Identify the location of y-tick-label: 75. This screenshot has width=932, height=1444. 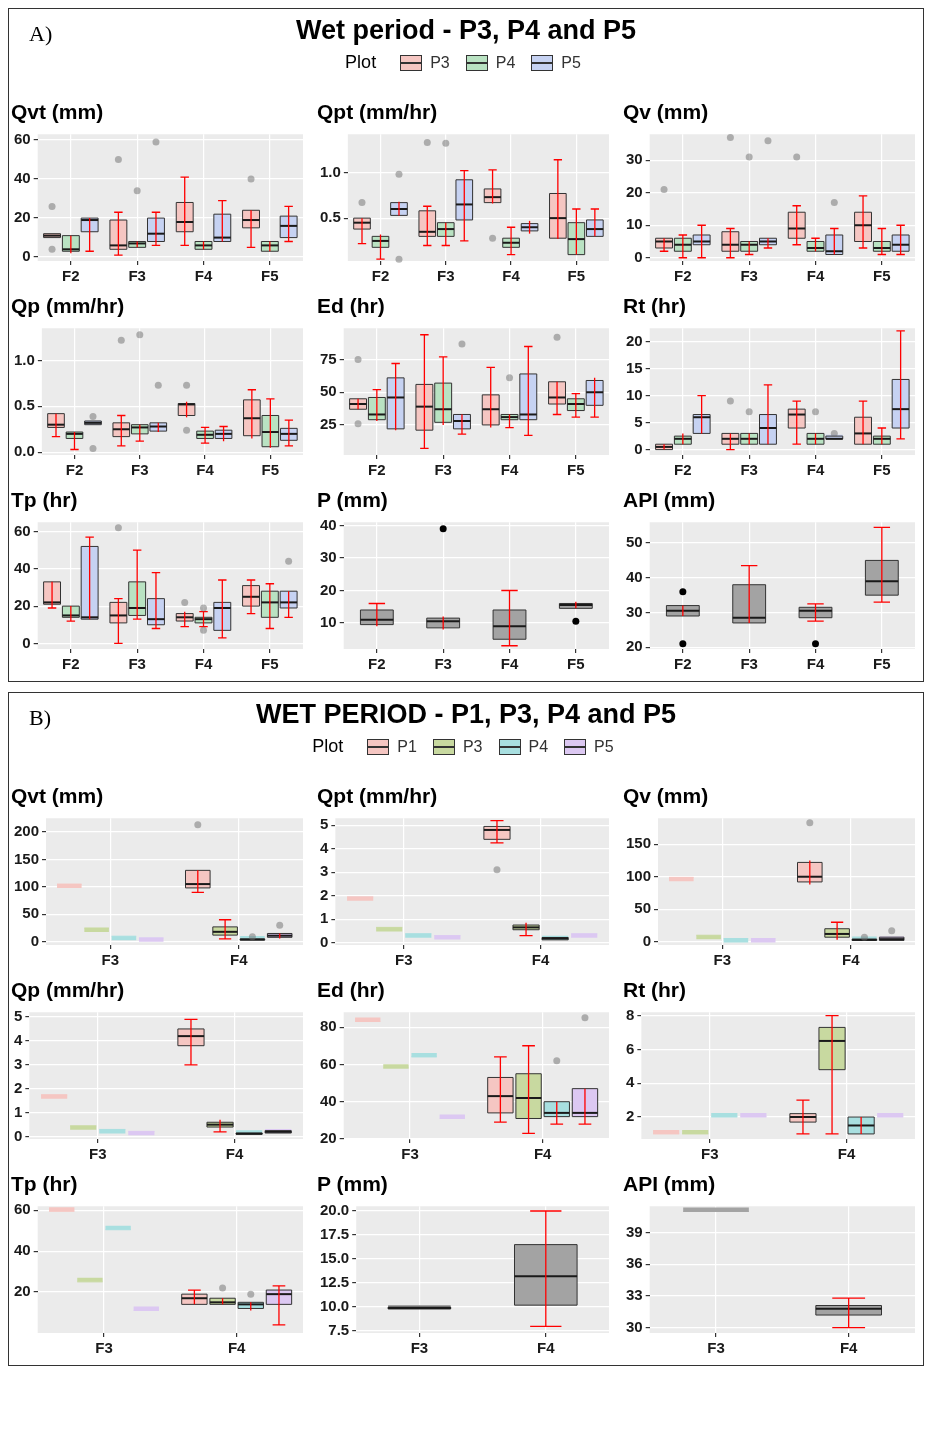
(328, 358).